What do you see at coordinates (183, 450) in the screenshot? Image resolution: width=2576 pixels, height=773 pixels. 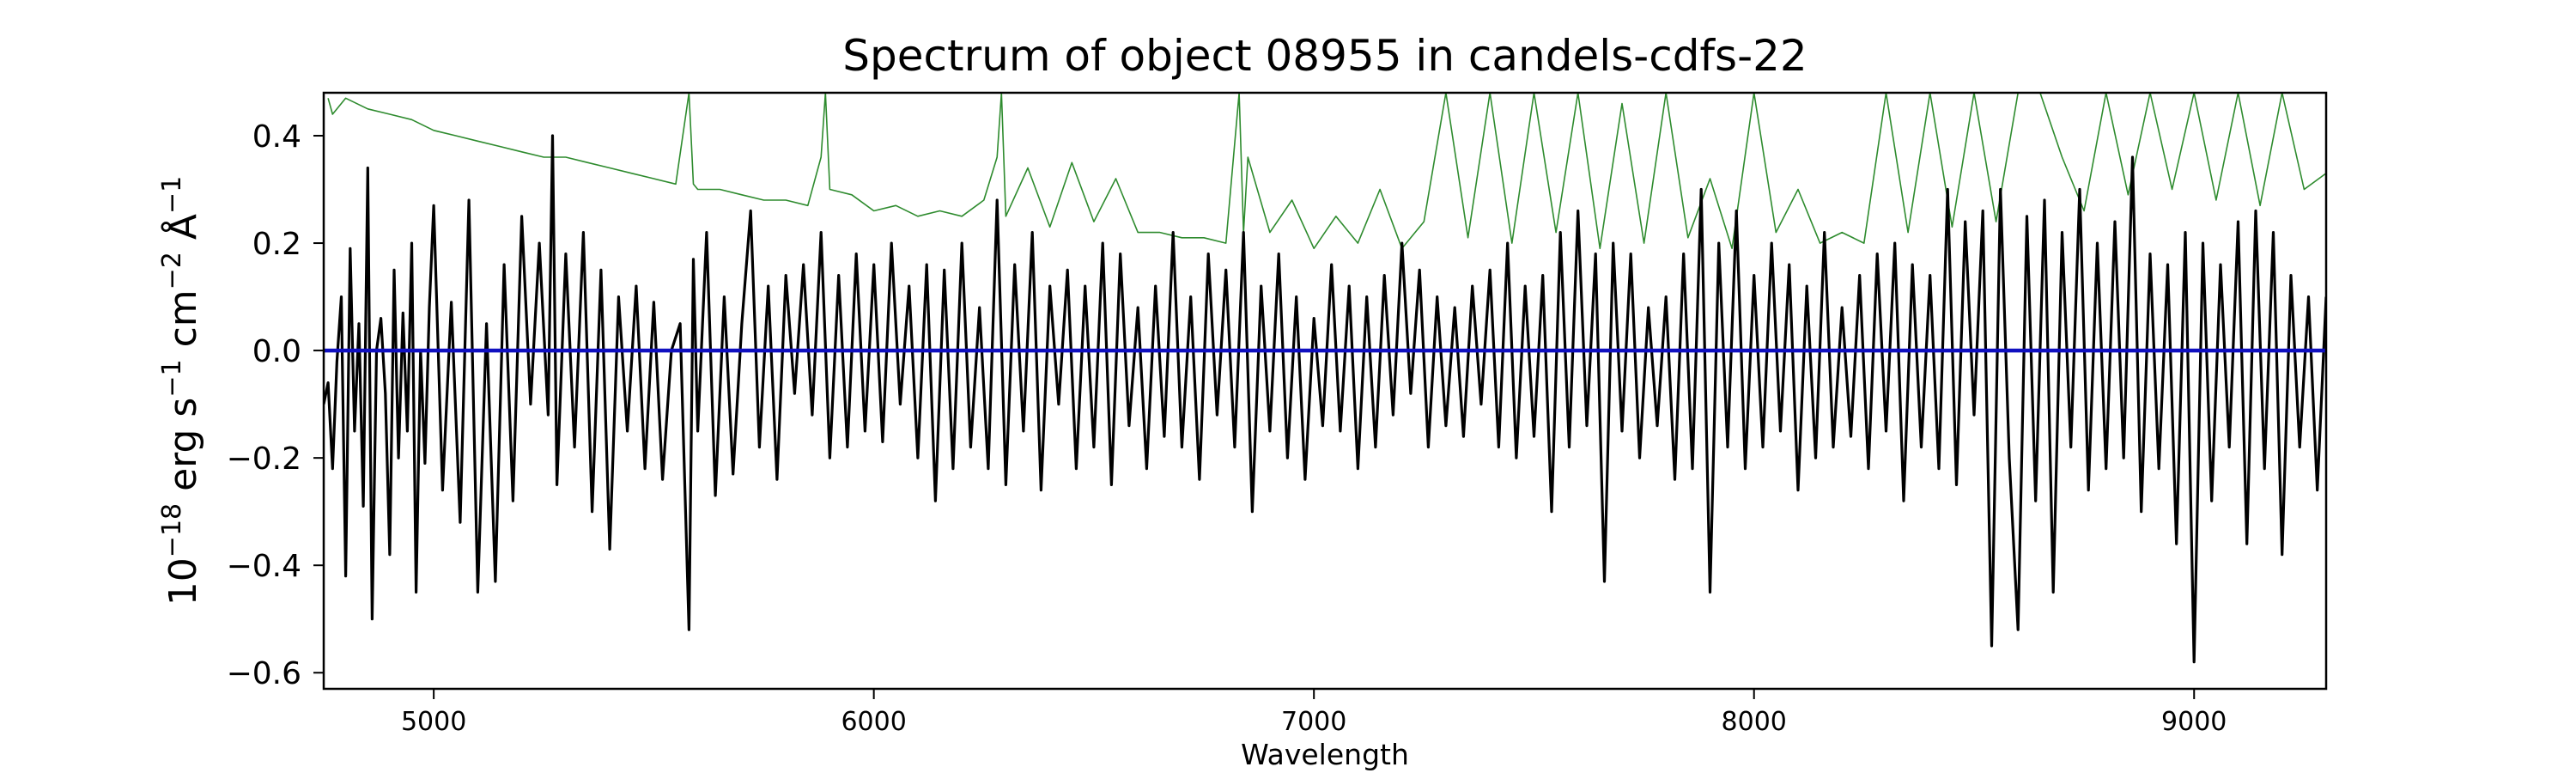 I see `y-axis-label-unit1: erg s` at bounding box center [183, 450].